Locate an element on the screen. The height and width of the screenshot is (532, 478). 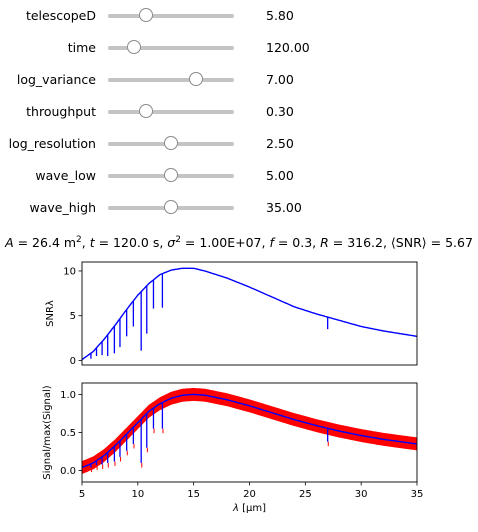
slider-label: throughput is located at coordinates (61, 111).